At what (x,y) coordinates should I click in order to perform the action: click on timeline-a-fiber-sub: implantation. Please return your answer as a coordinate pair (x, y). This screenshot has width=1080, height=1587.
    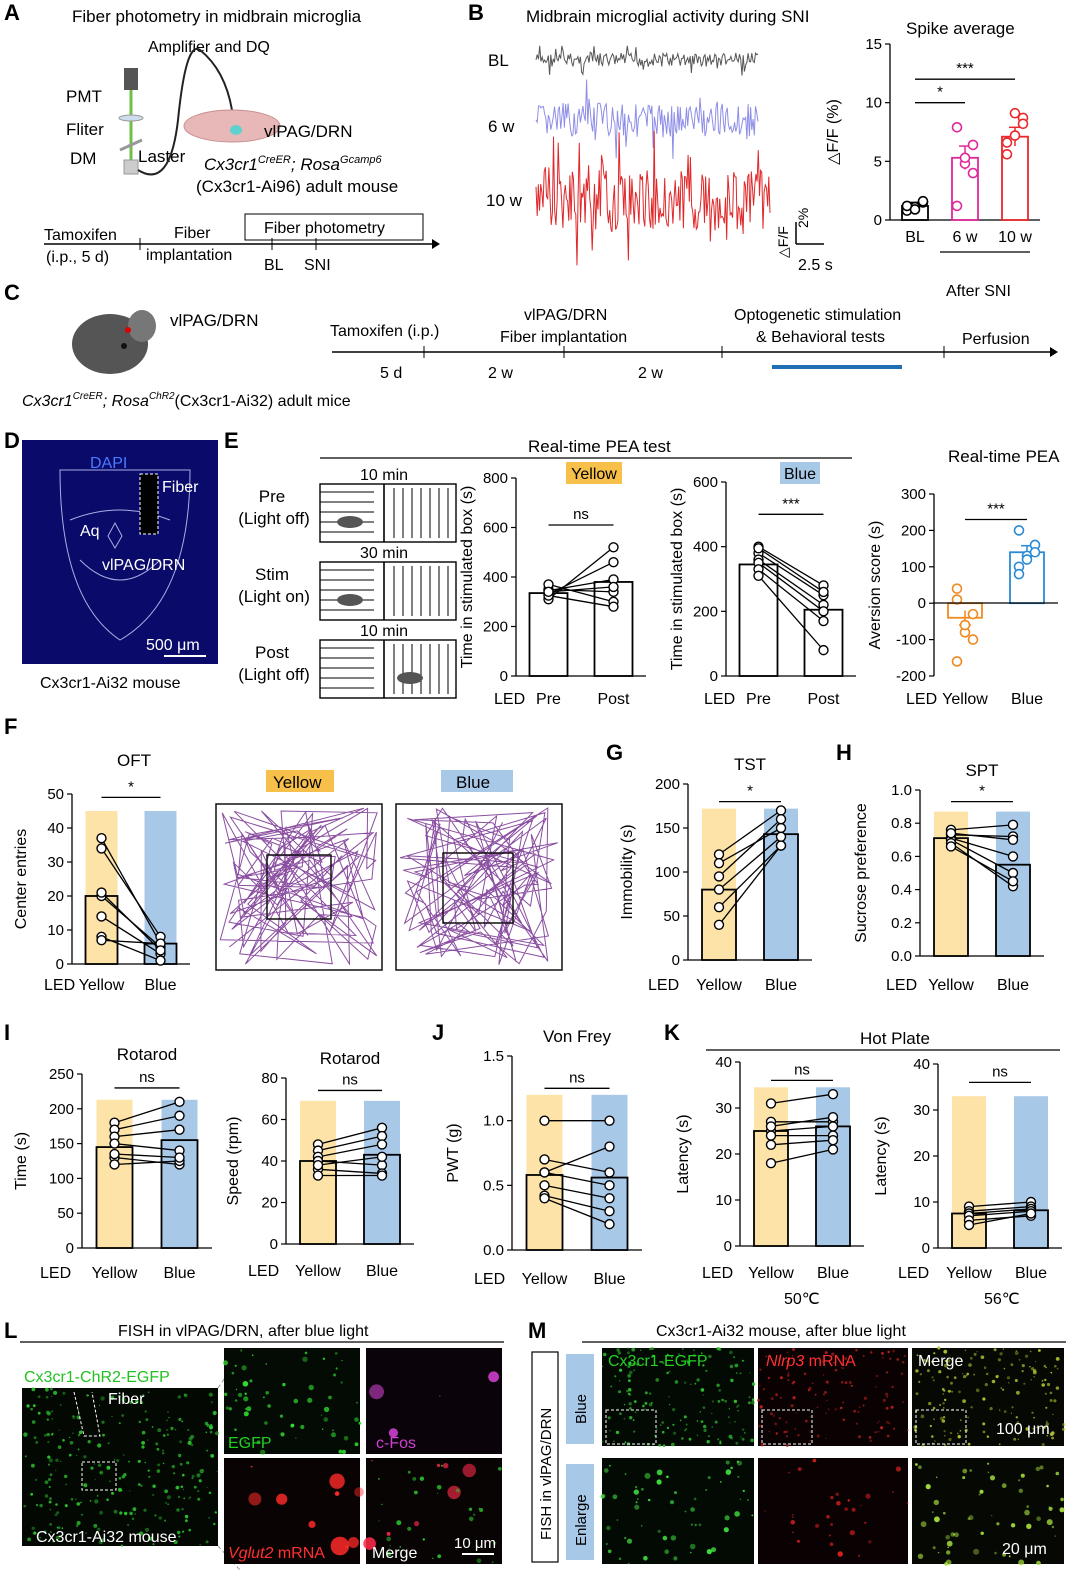
    Looking at the image, I should click on (189, 255).